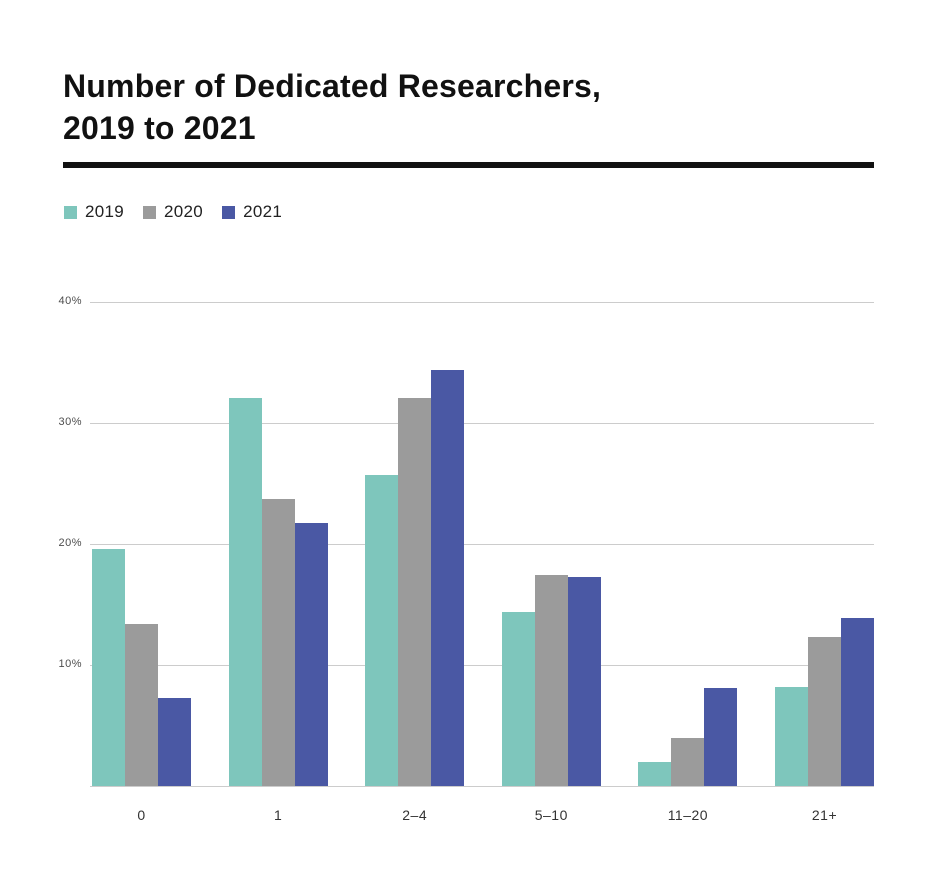 This screenshot has width=942, height=874. What do you see at coordinates (70, 664) in the screenshot?
I see `y-tick-10pct: 10%` at bounding box center [70, 664].